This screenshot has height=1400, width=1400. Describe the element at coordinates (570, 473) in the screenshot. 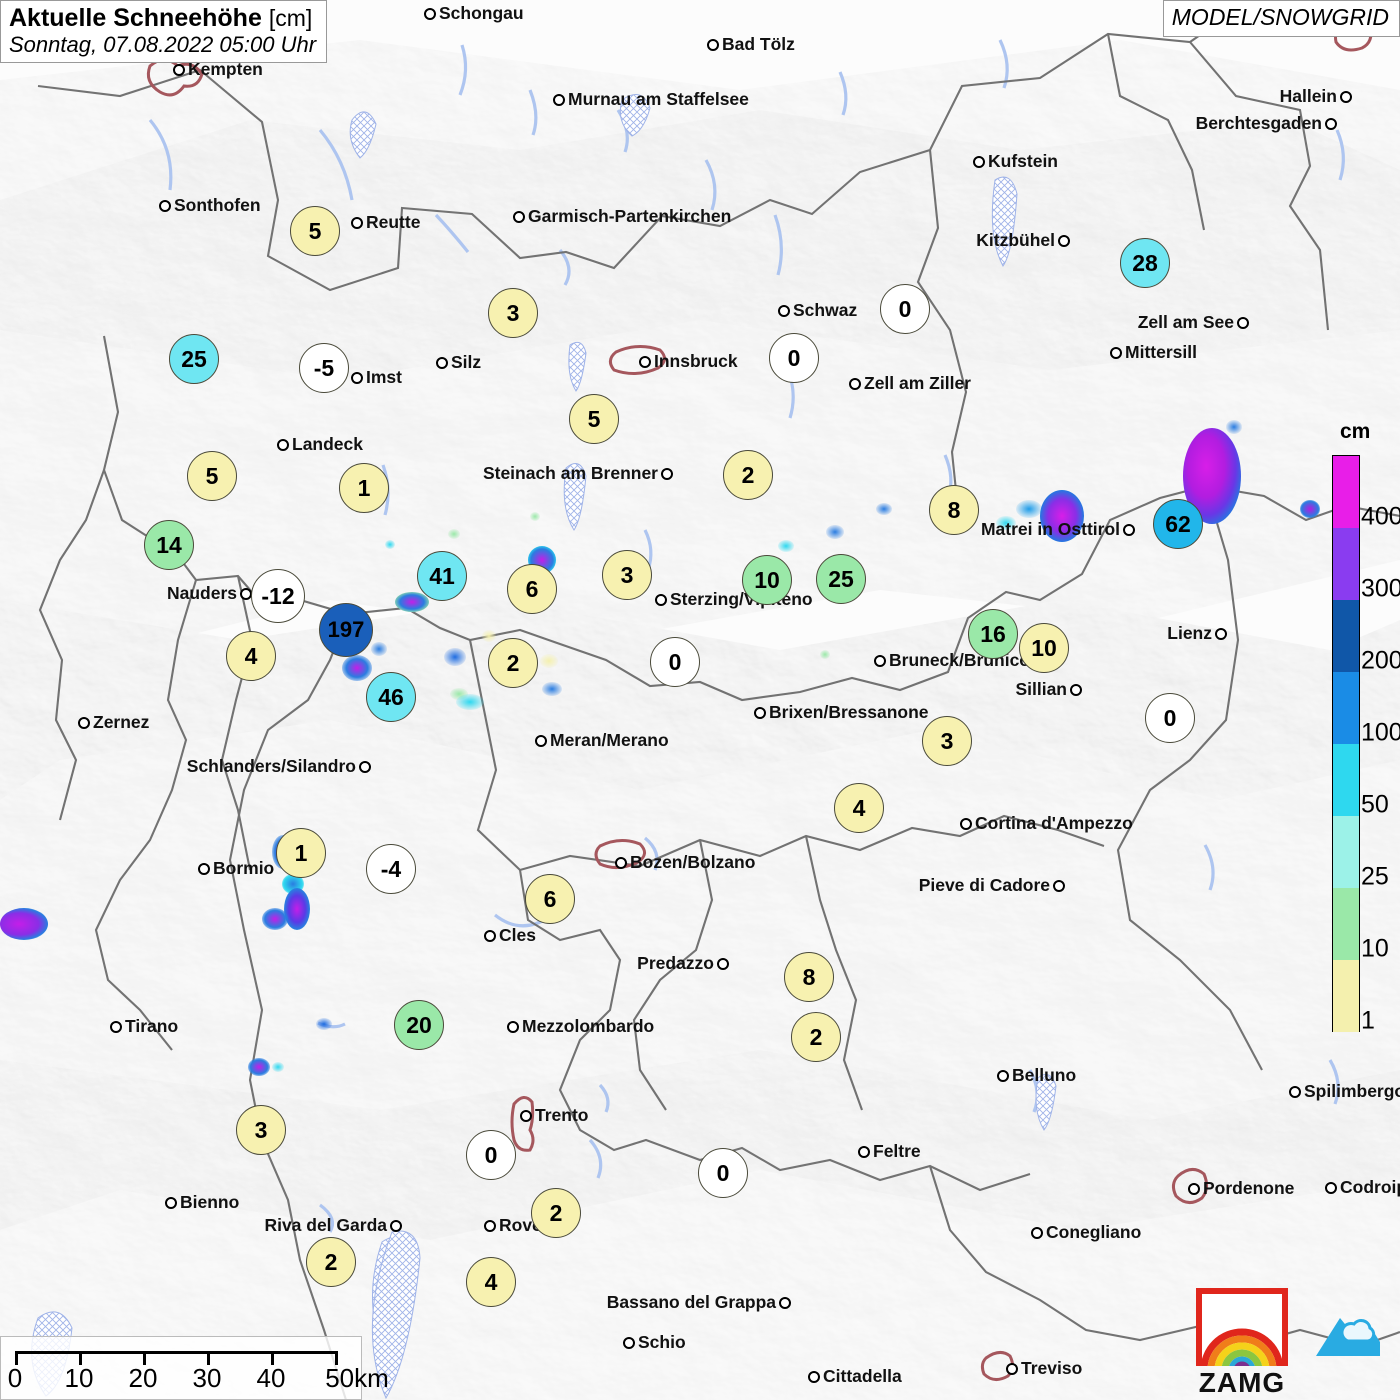

I see `city-name: Steinach am Brenner` at that location.